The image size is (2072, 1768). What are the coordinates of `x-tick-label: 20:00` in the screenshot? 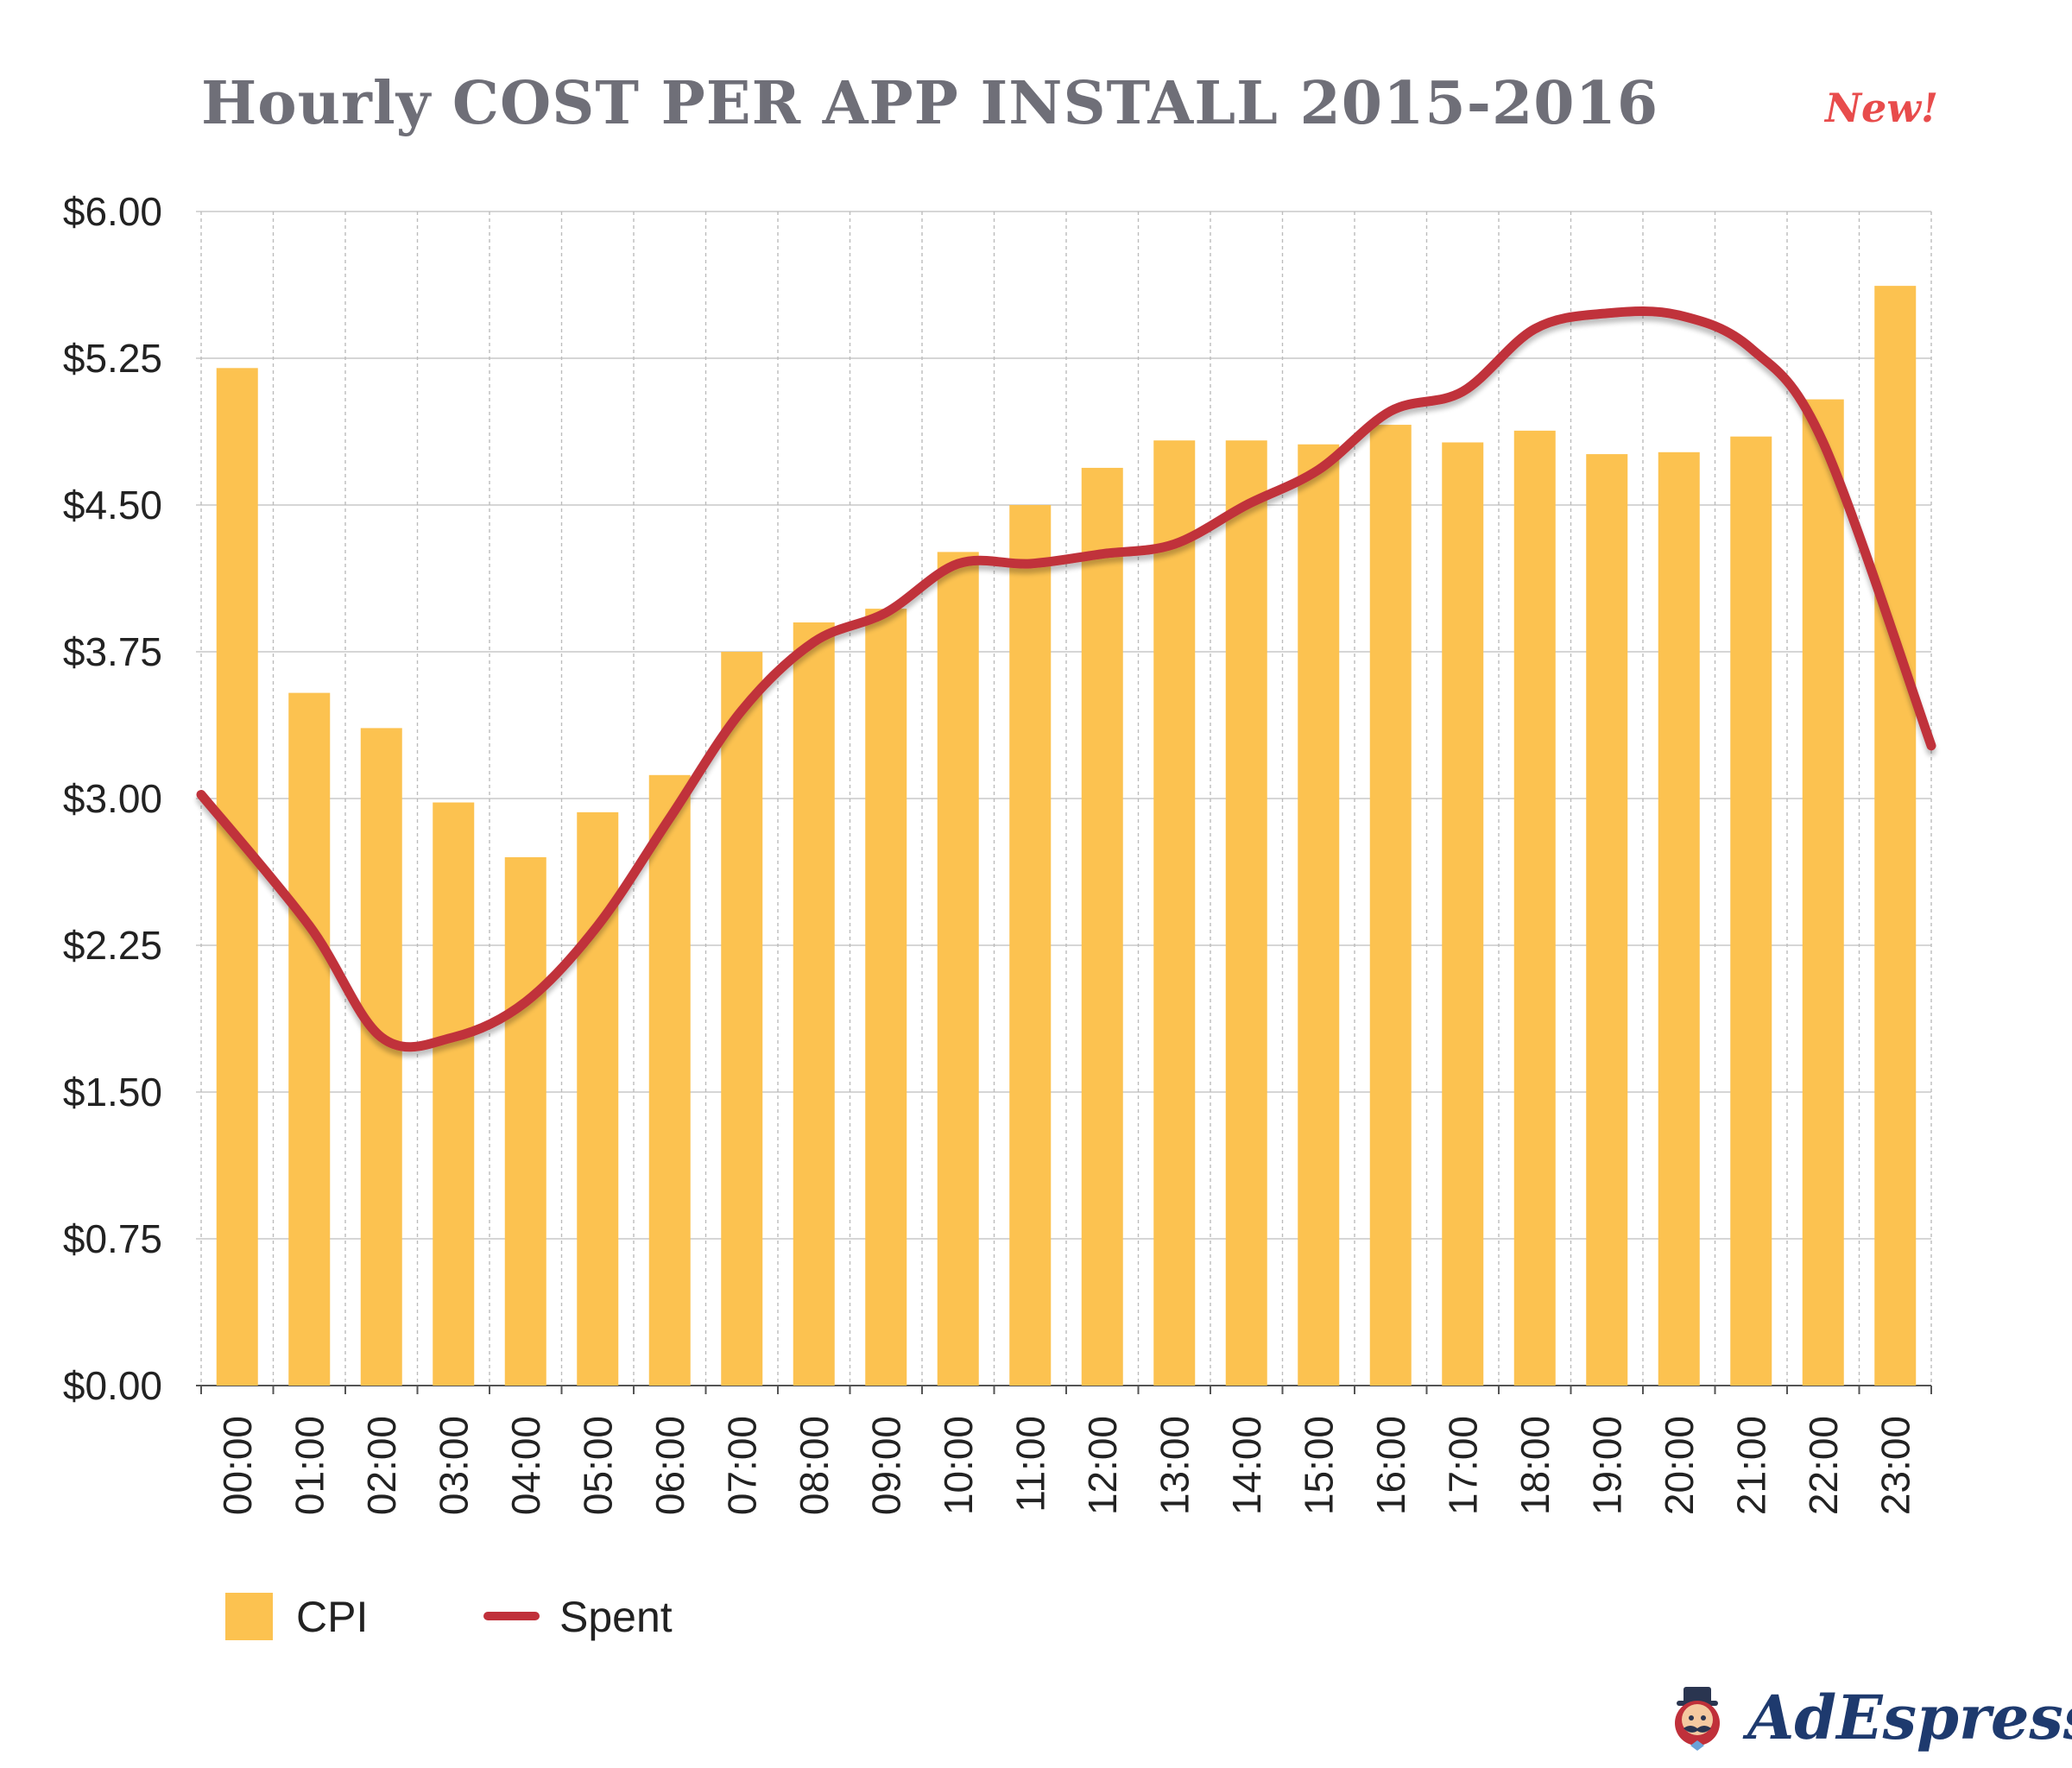 It's located at (1679, 1465).